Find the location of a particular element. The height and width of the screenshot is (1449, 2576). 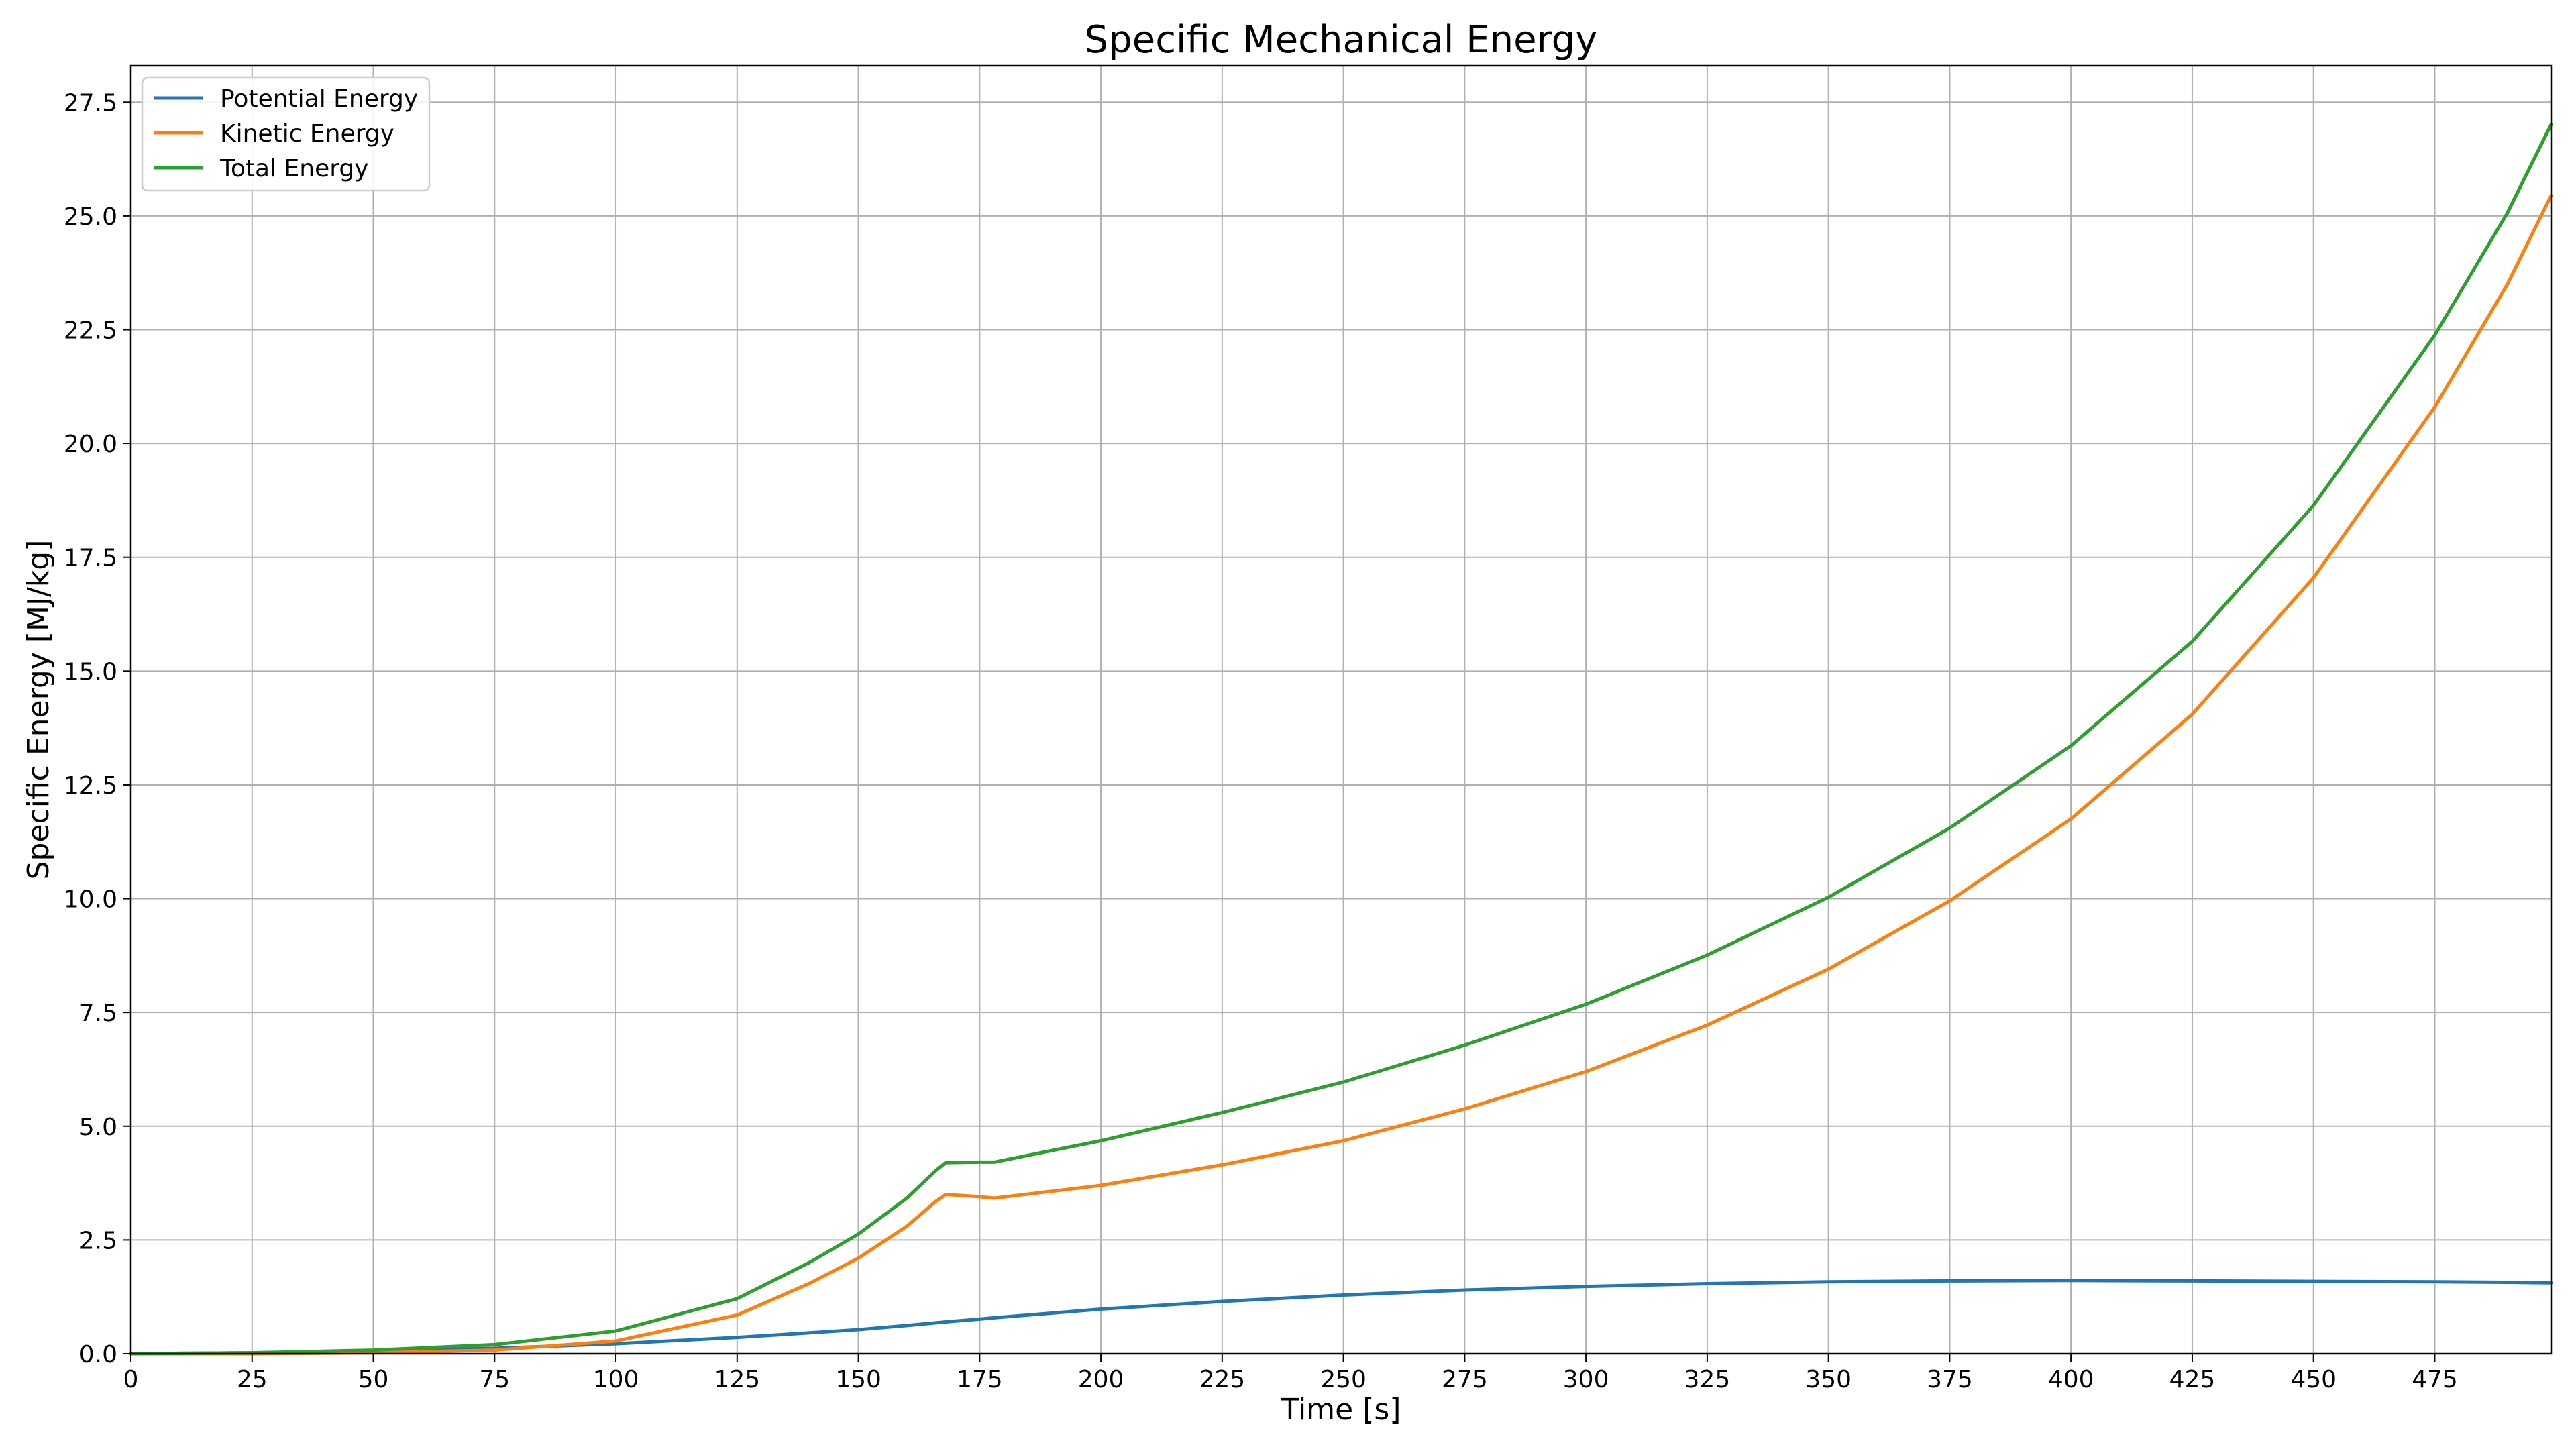

legend-label-total-energy: Total Energy is located at coordinates (294, 168).